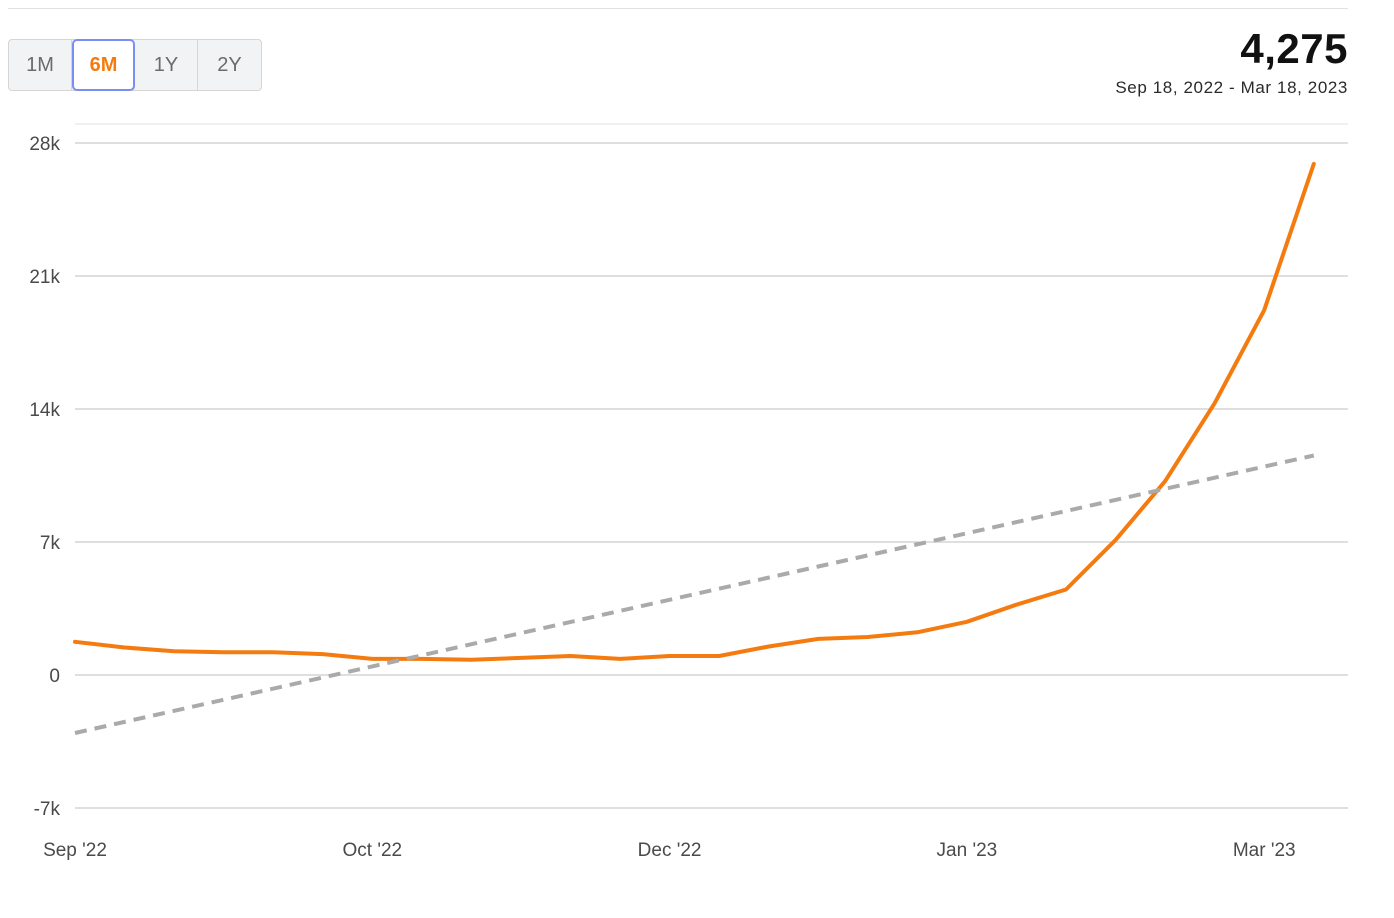 The width and height of the screenshot is (1394, 918). Describe the element at coordinates (166, 65) in the screenshot. I see `range-button-1y: 1Y` at that location.